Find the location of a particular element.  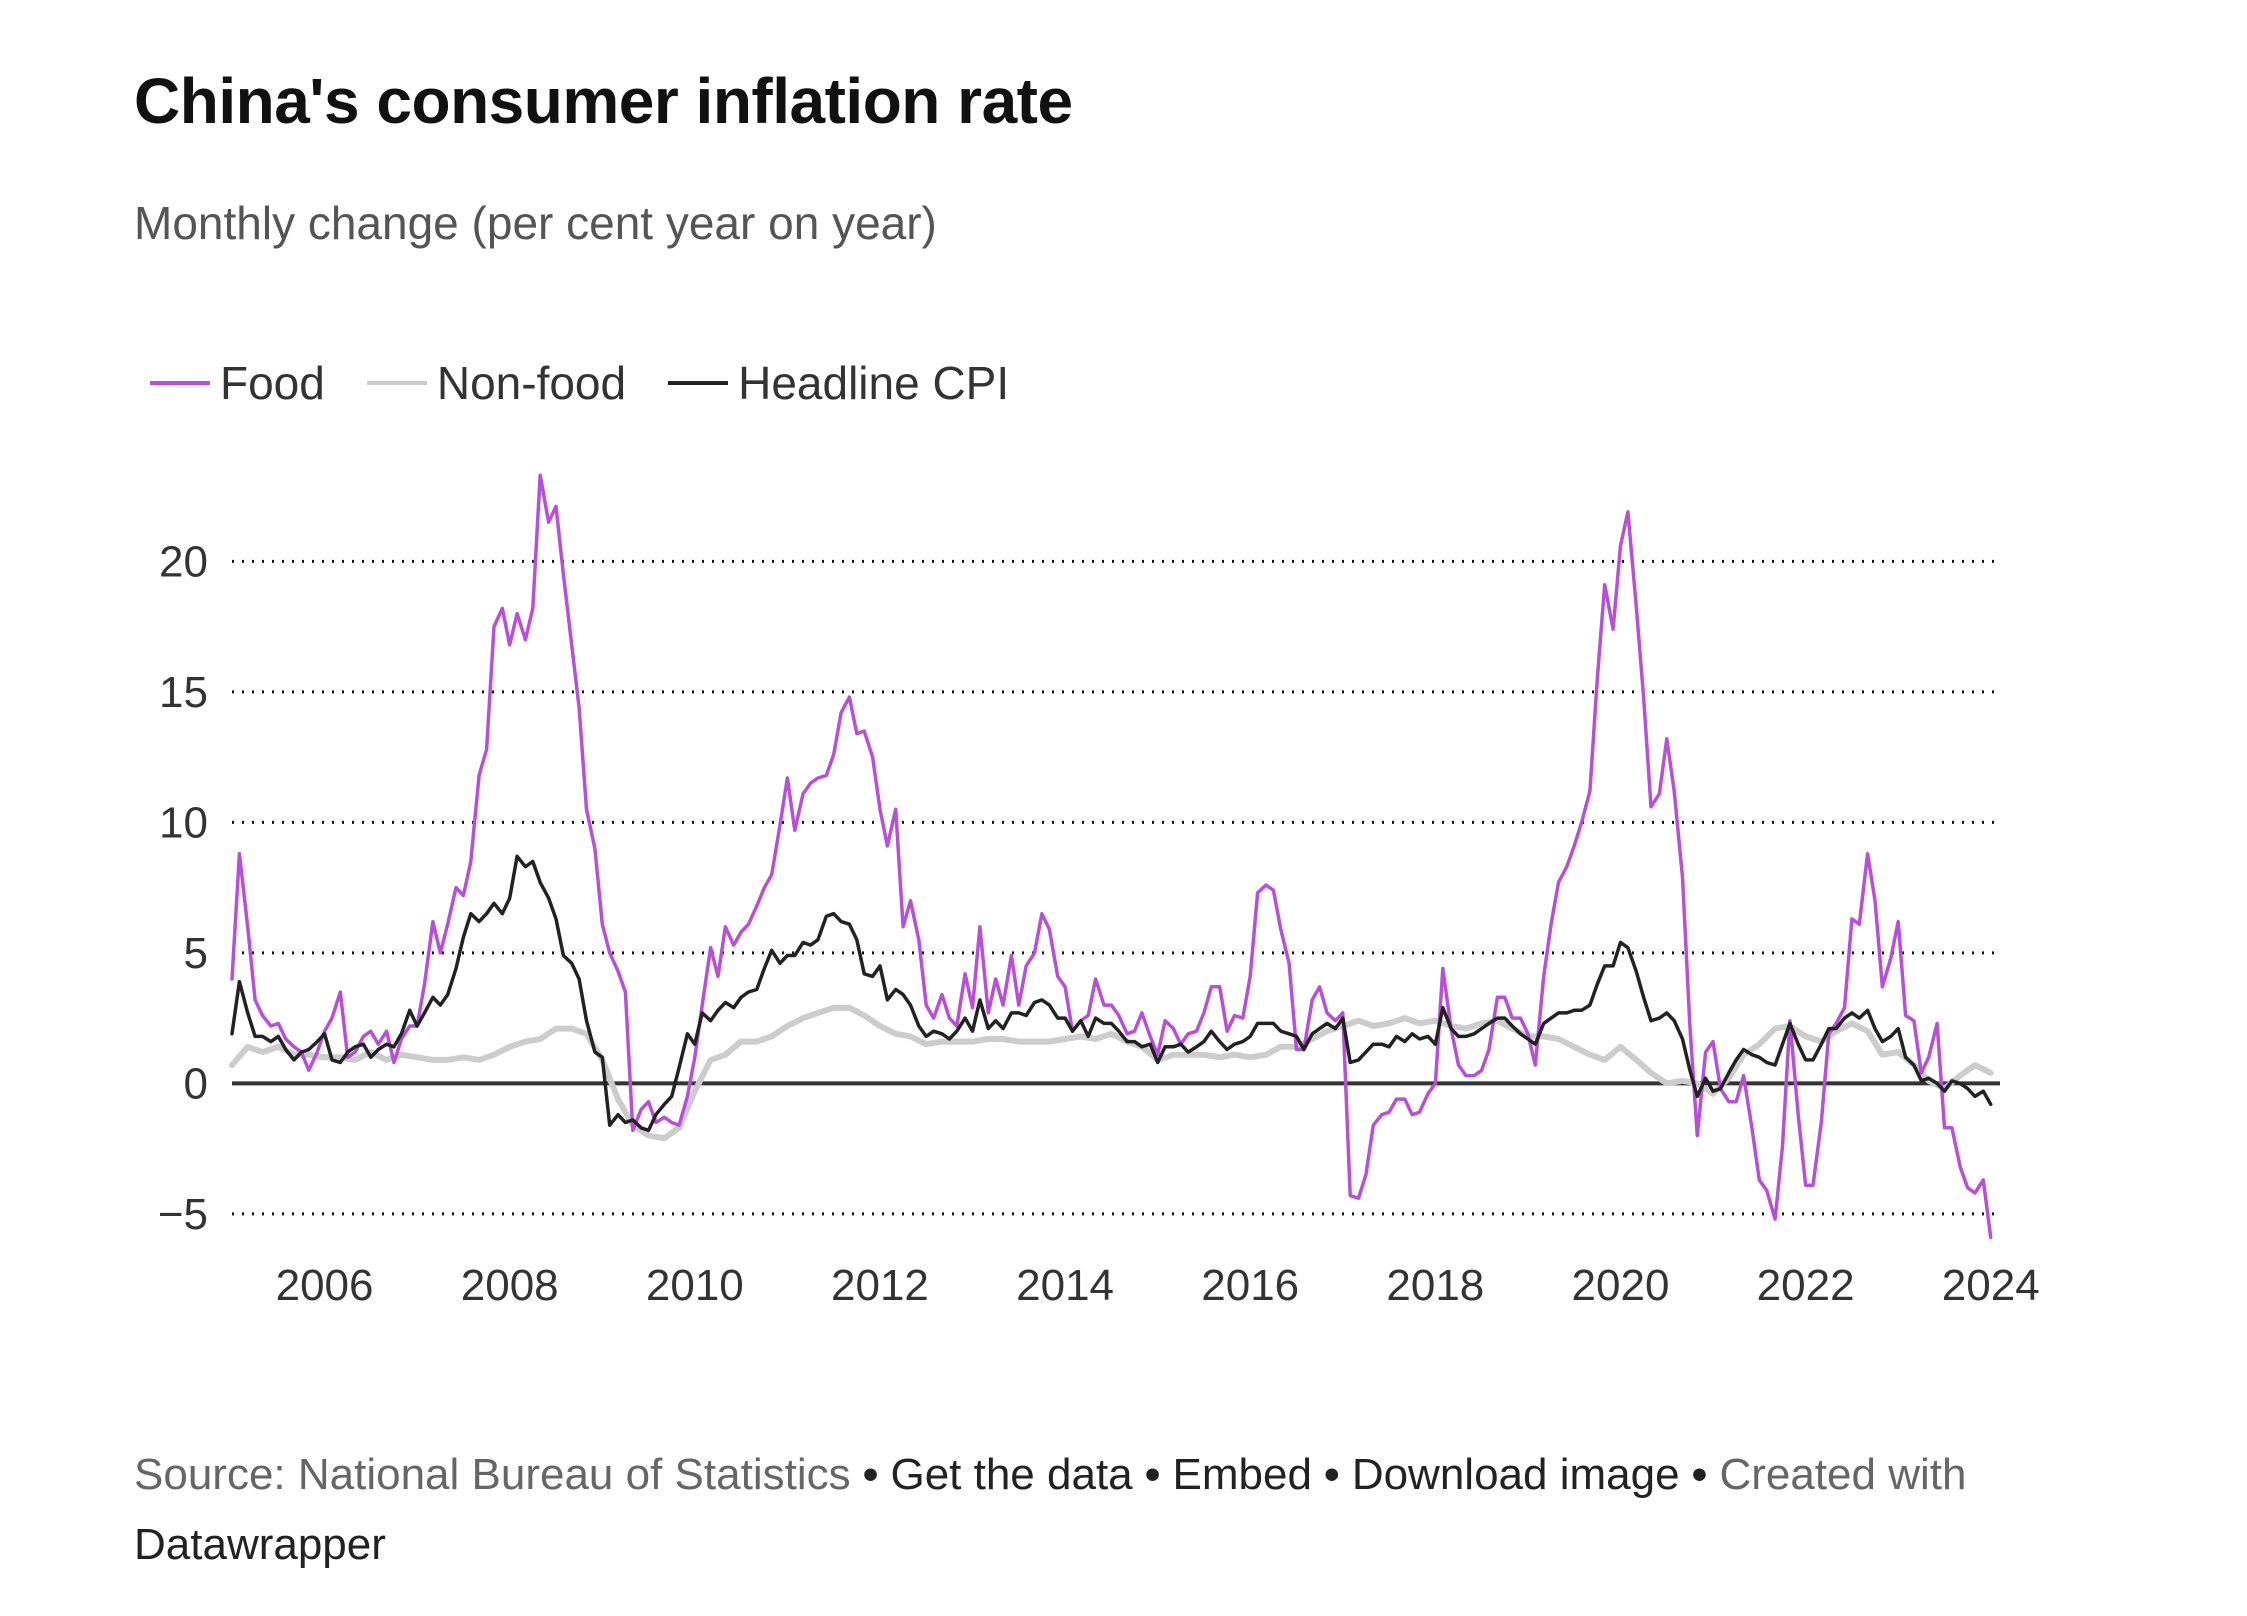

source-text: Source: National Bureau of Statistics is located at coordinates (492, 1474).